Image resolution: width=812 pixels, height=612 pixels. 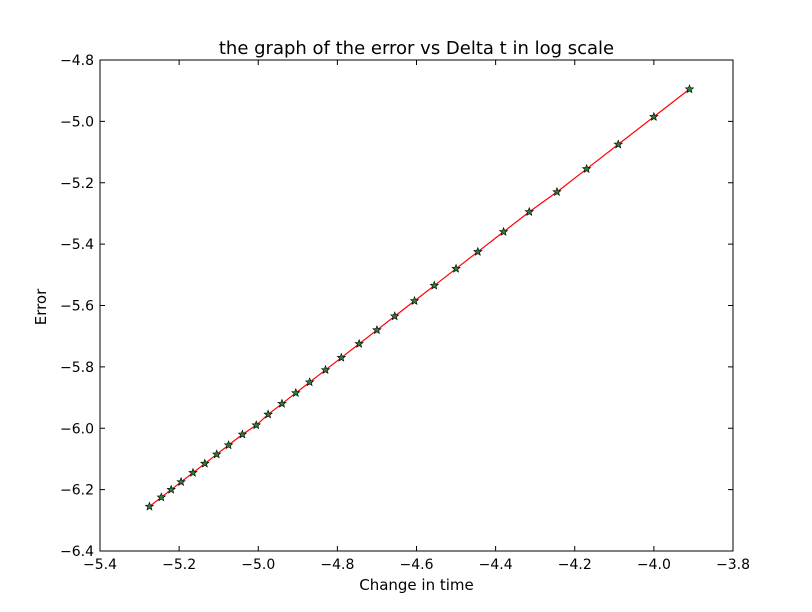 I want to click on x-tick-label: −4.4, so click(x=496, y=565).